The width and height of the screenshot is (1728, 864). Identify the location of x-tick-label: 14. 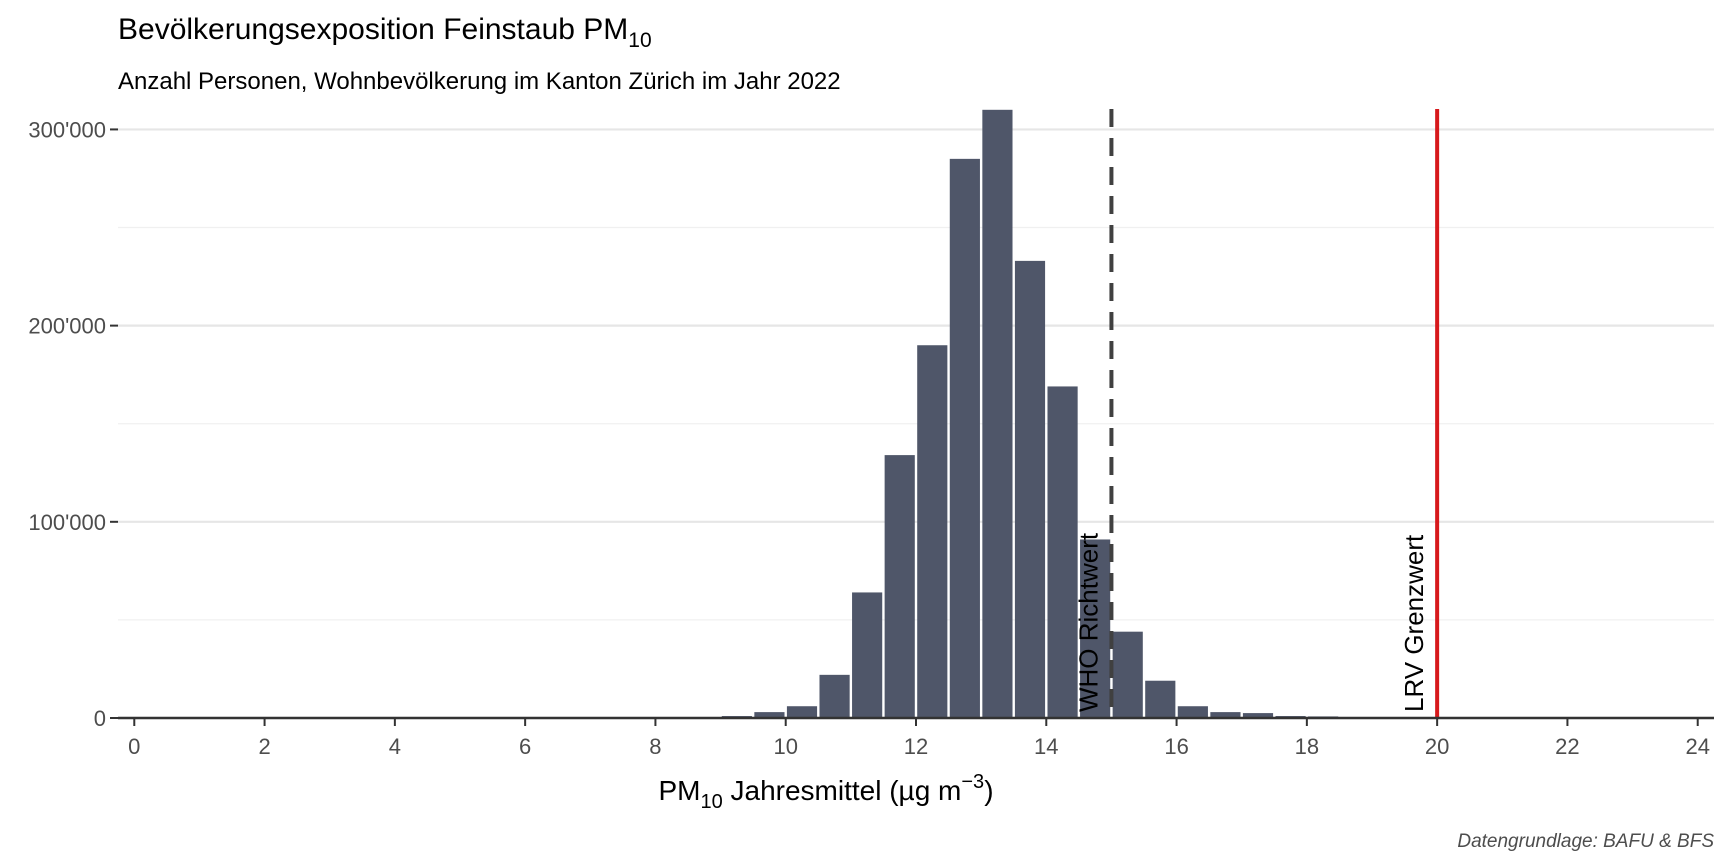
(1046, 746).